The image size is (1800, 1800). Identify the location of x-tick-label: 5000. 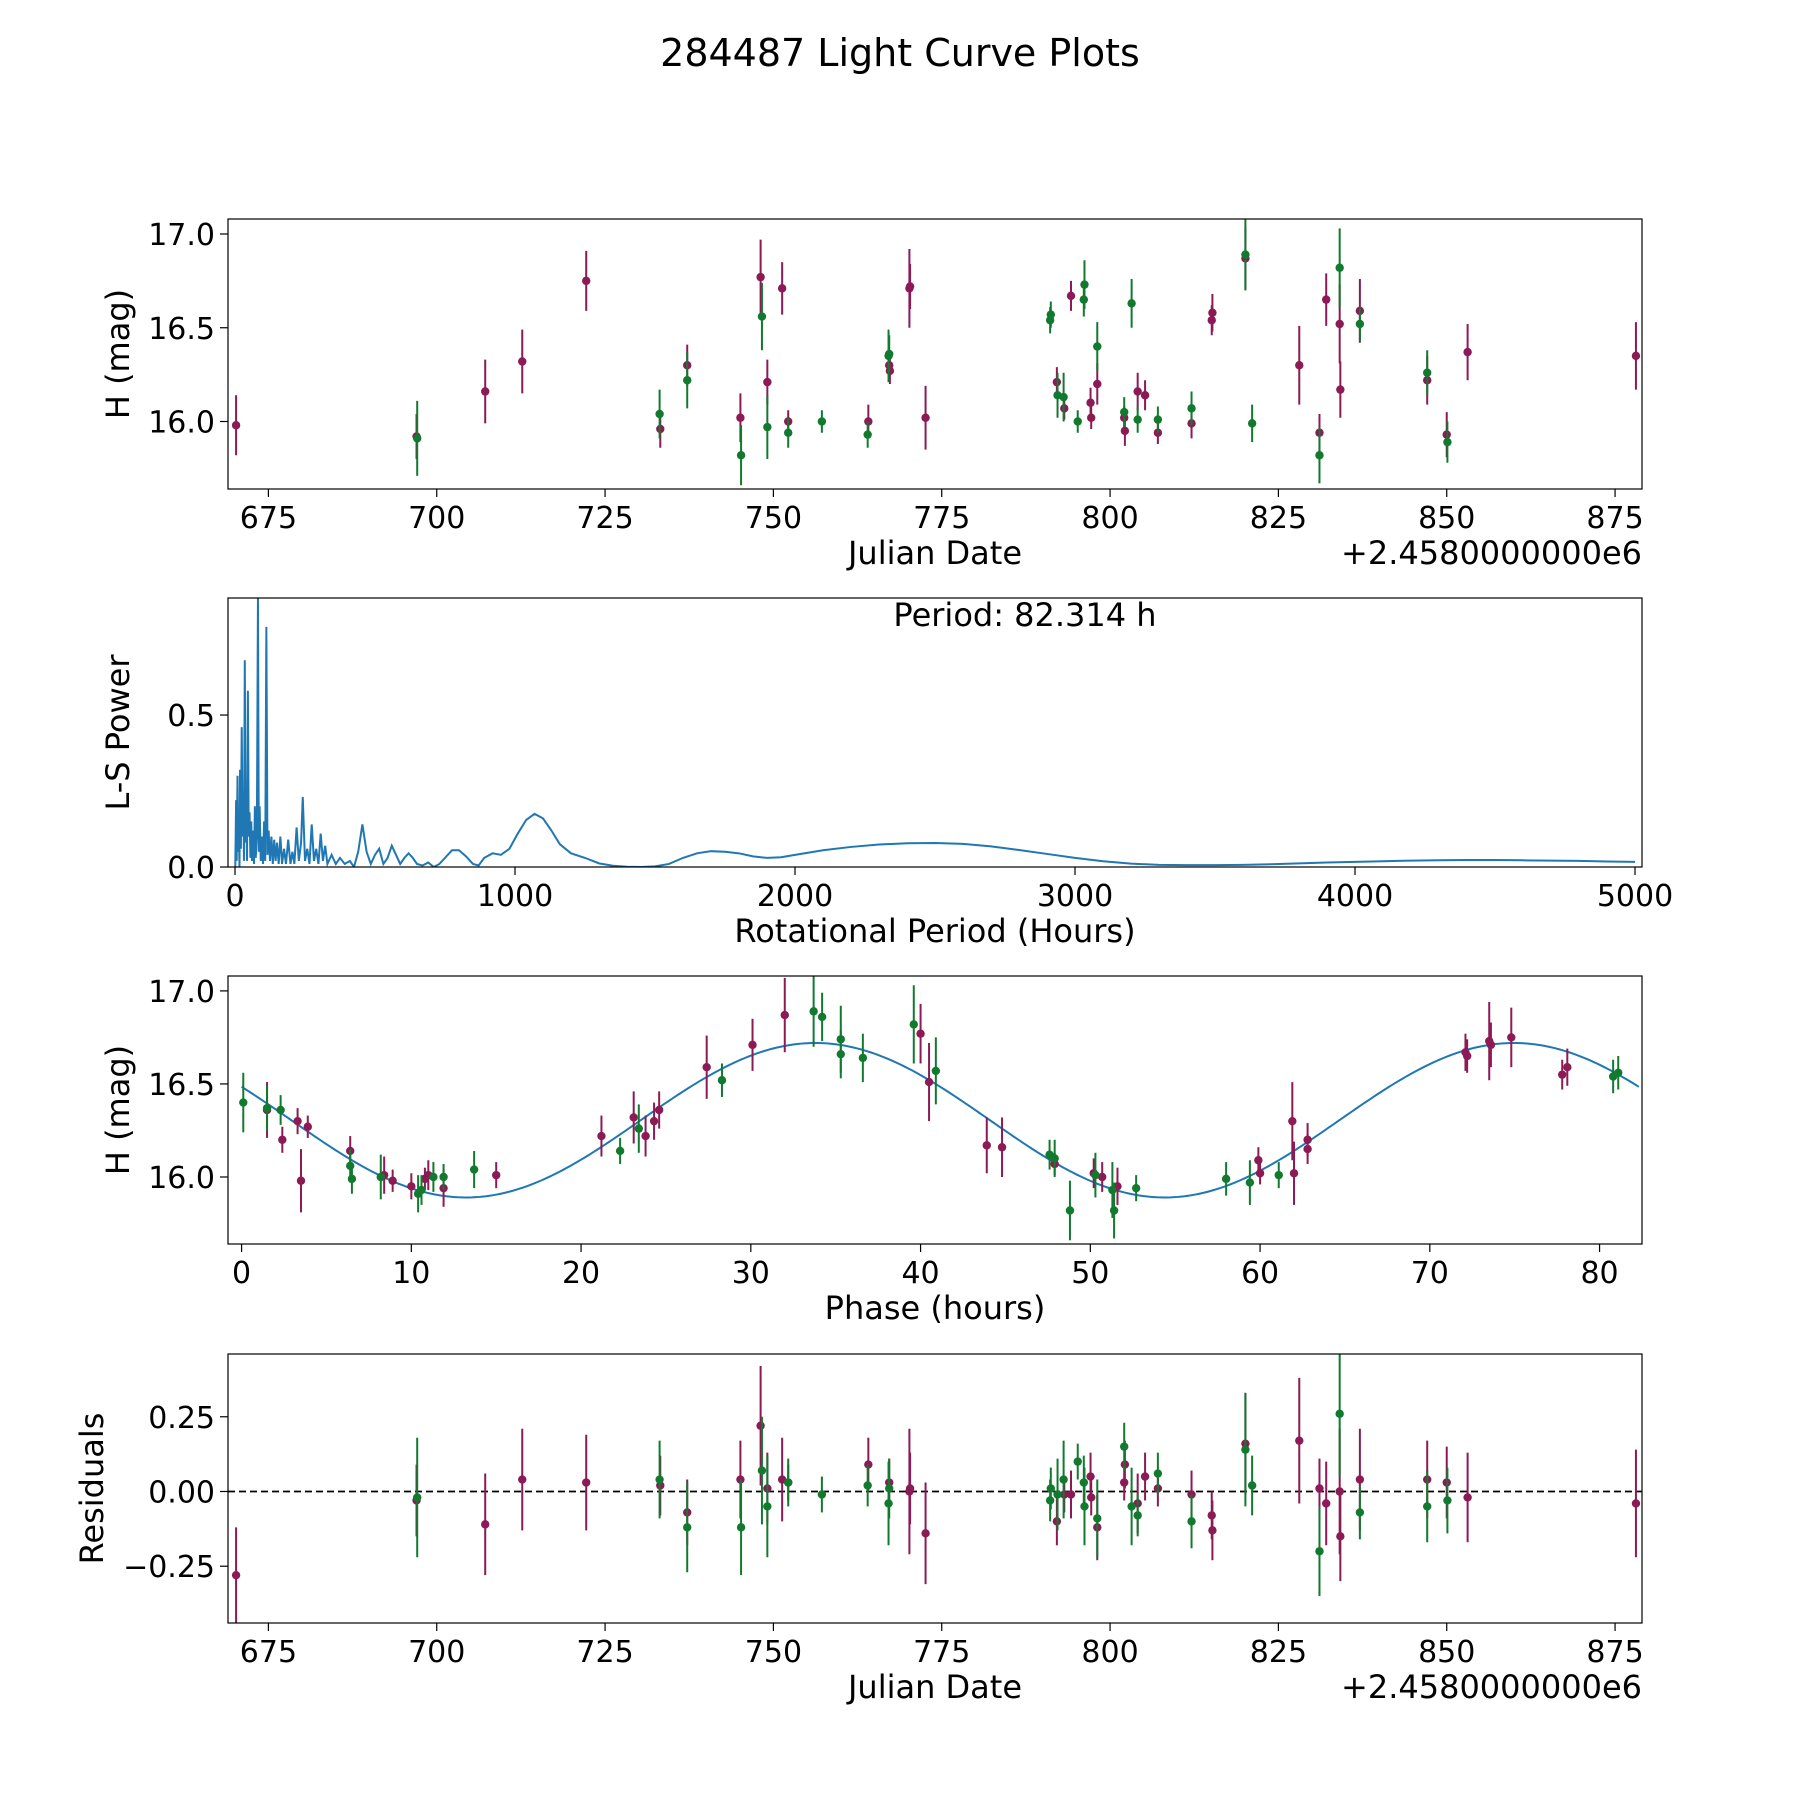
(1635, 896).